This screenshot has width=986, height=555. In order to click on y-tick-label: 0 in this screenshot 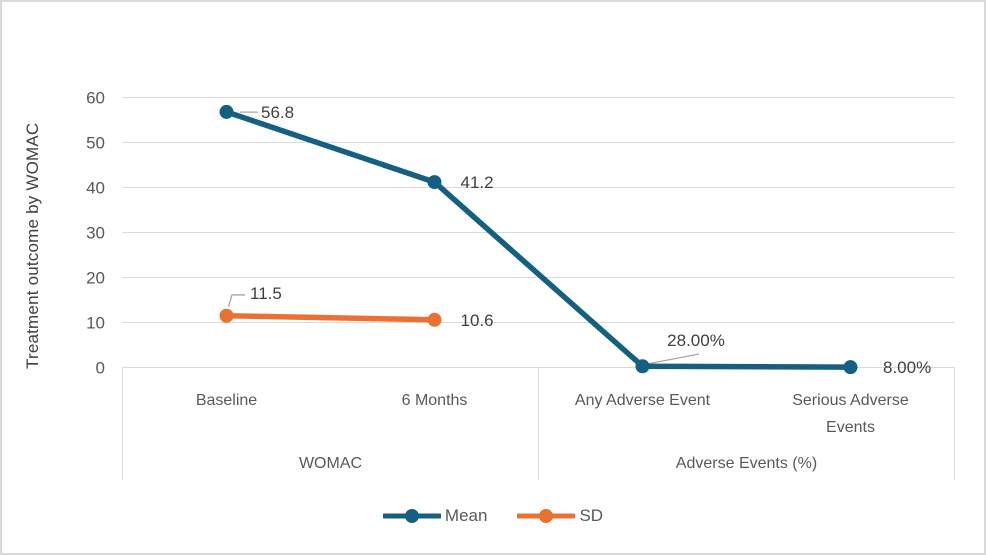, I will do `click(100, 368)`.